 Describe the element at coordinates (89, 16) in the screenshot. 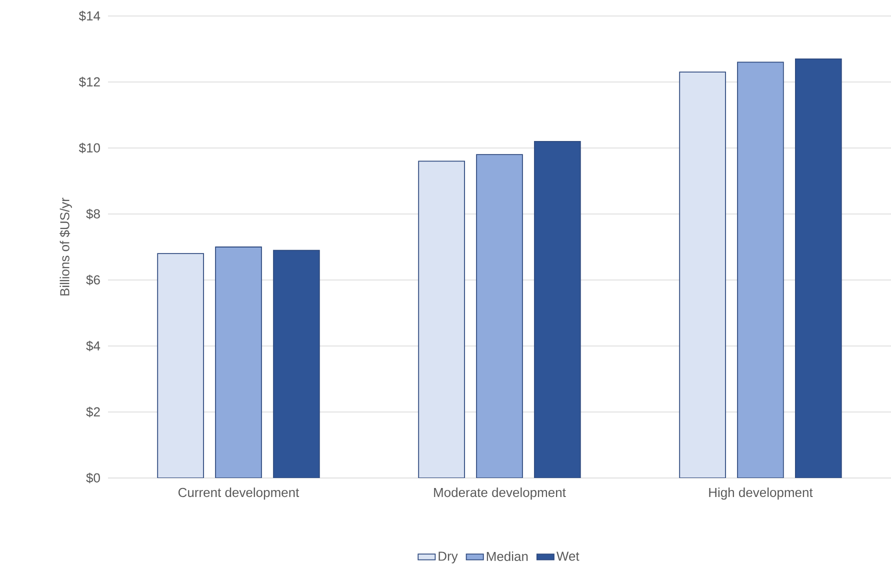

I see `y-tick-label: $14` at that location.